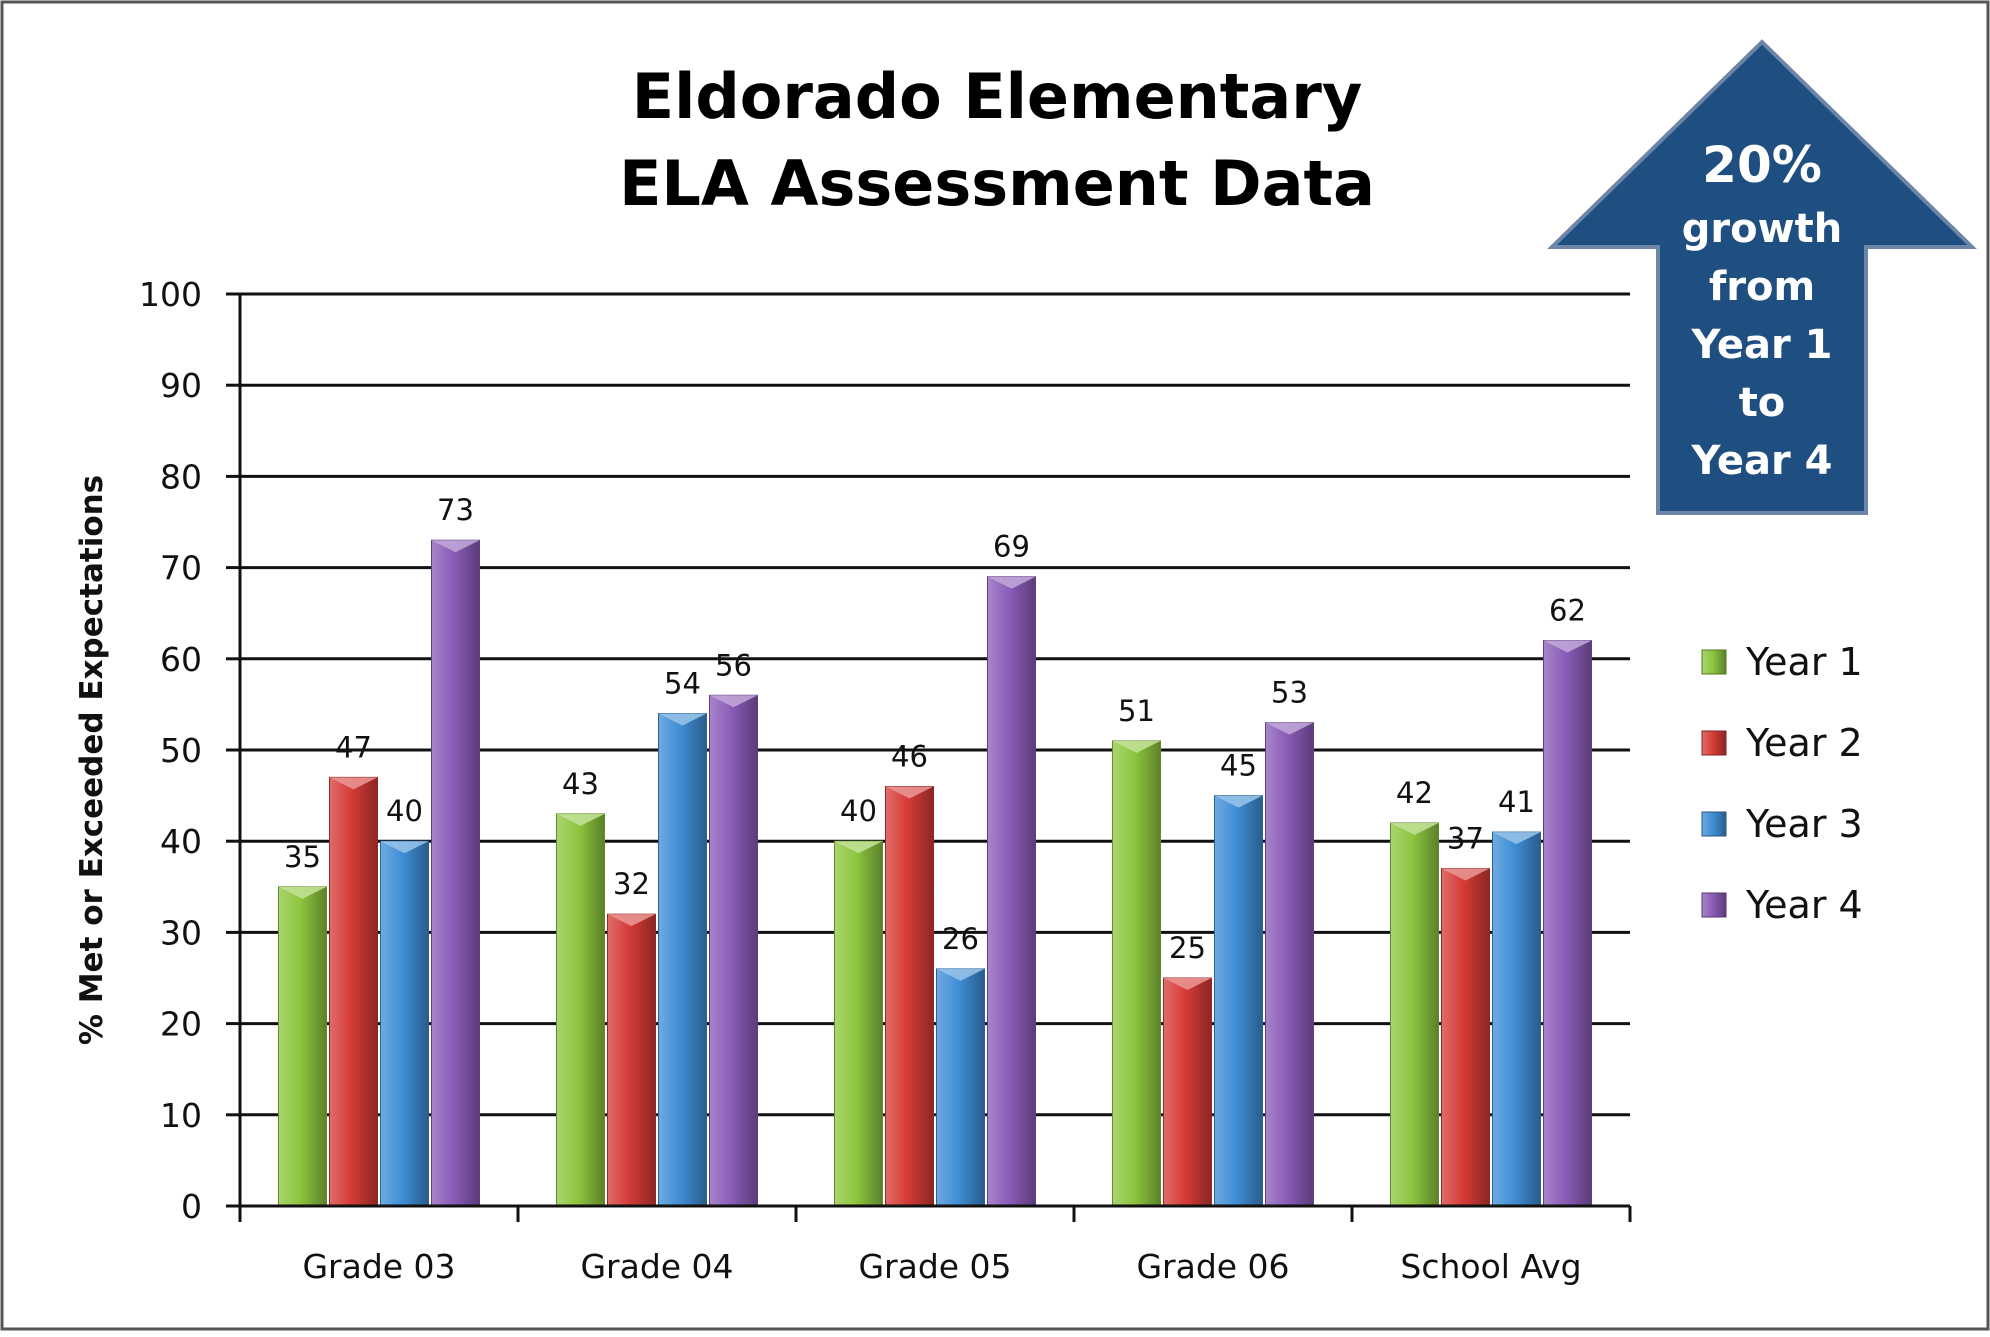  I want to click on y-axis-label: % Met or Exceeded Expectations, so click(92, 760).